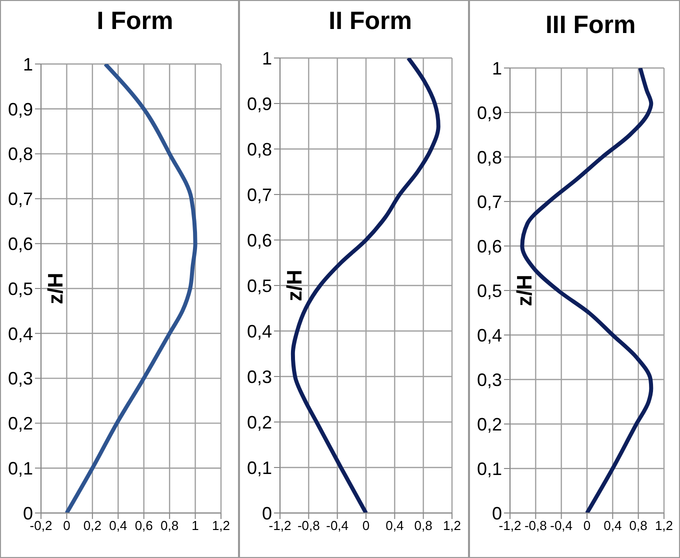 This screenshot has width=680, height=558. What do you see at coordinates (590, 25) in the screenshot?
I see `chart-title: III Form` at bounding box center [590, 25].